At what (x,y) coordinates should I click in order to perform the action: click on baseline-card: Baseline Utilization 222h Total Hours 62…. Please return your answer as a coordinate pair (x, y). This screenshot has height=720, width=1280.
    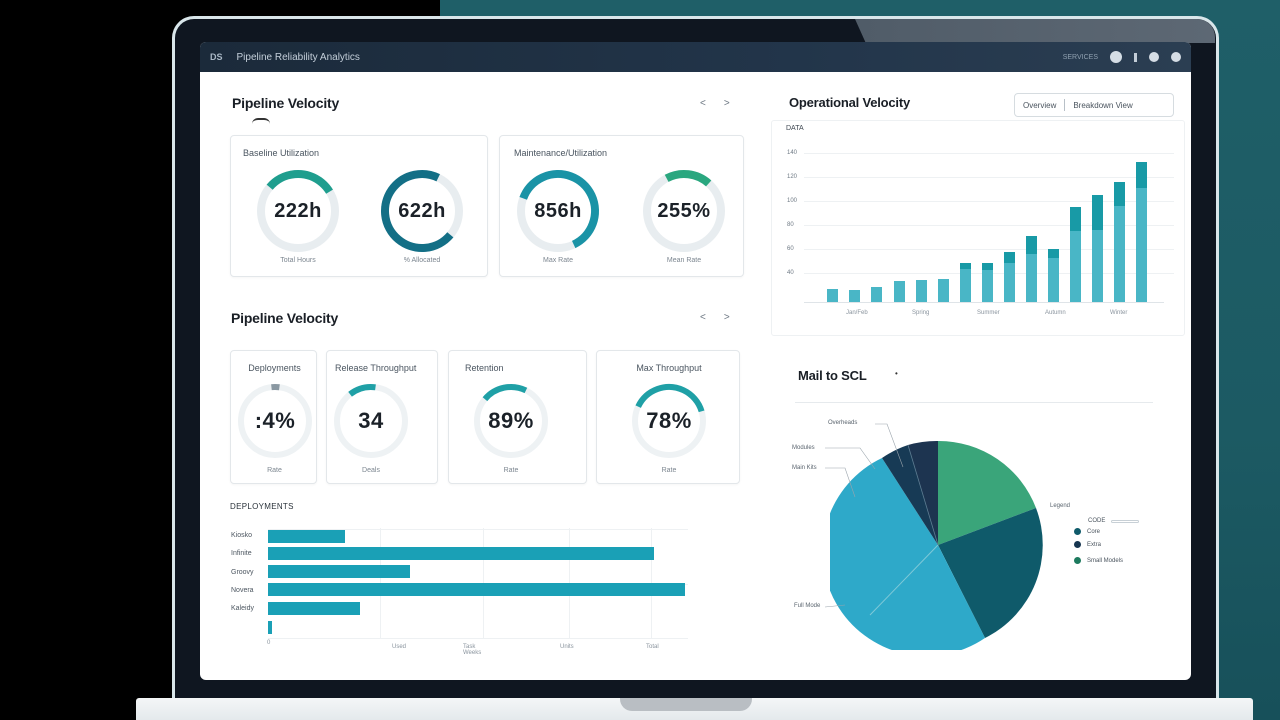
    Looking at the image, I should click on (359, 206).